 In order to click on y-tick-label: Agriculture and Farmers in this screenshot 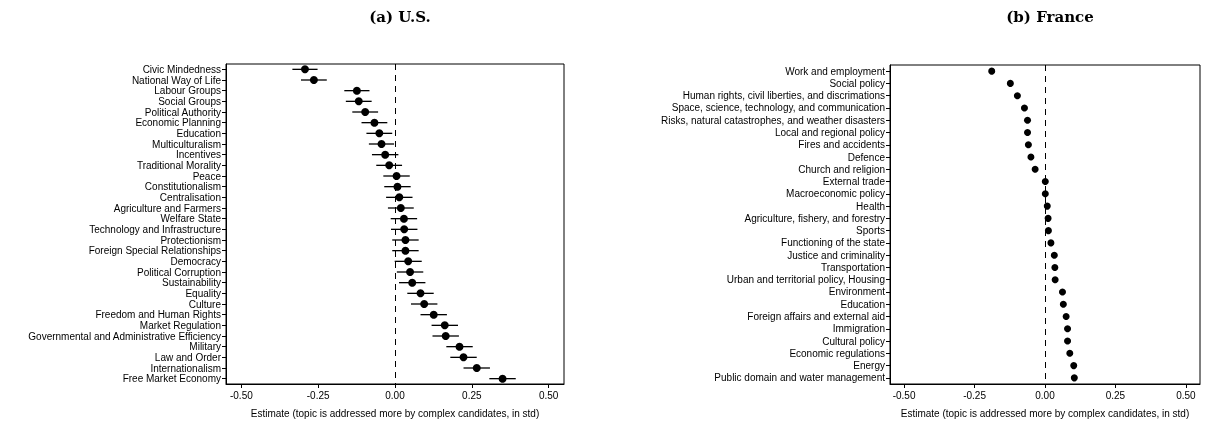, I will do `click(167, 208)`.